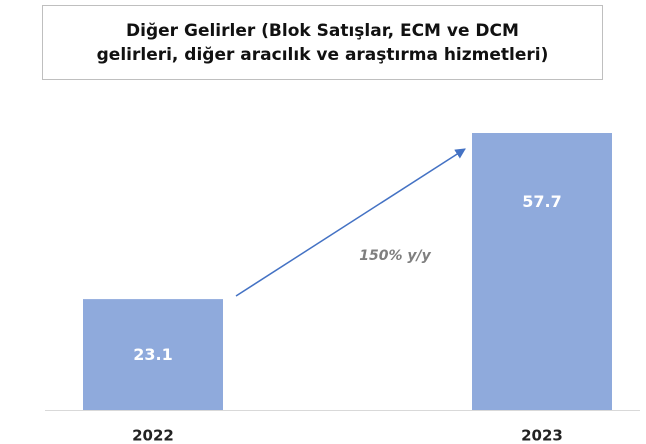 Image resolution: width=646 pixels, height=444 pixels. I want to click on data-label: 57.7, so click(541, 201).